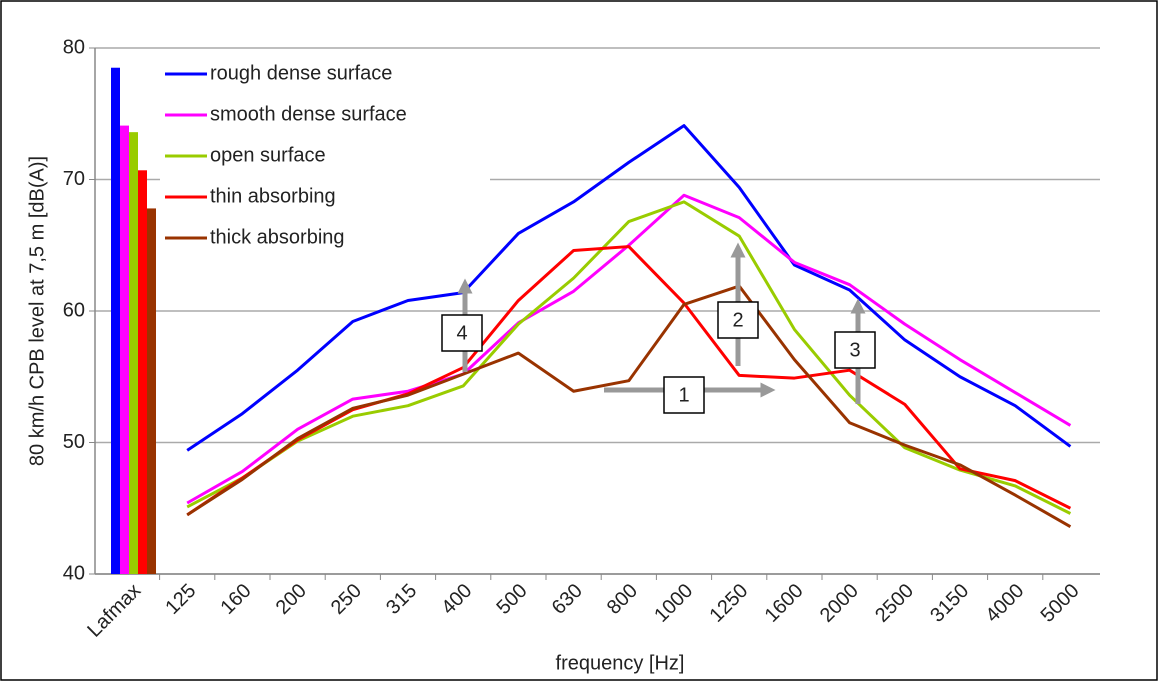 This screenshot has height=681, width=1158. What do you see at coordinates (273, 196) in the screenshot?
I see `legend-label: thin absorbing` at bounding box center [273, 196].